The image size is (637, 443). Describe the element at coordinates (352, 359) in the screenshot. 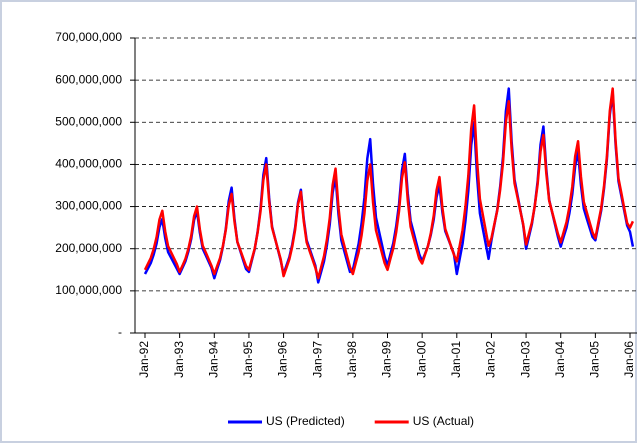

I see `x-tick-label: Jan-98` at that location.